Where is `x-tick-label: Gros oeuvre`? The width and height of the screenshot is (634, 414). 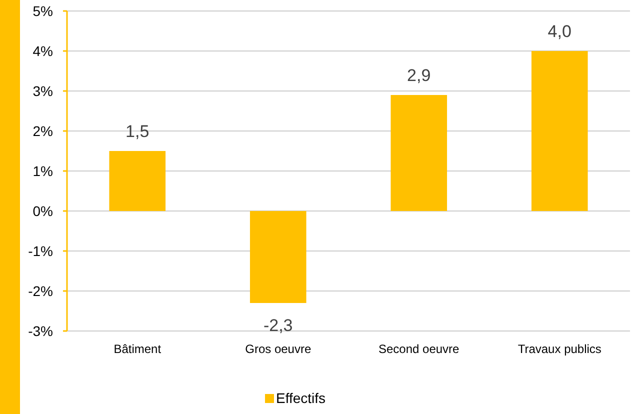 x-tick-label: Gros oeuvre is located at coordinates (278, 349).